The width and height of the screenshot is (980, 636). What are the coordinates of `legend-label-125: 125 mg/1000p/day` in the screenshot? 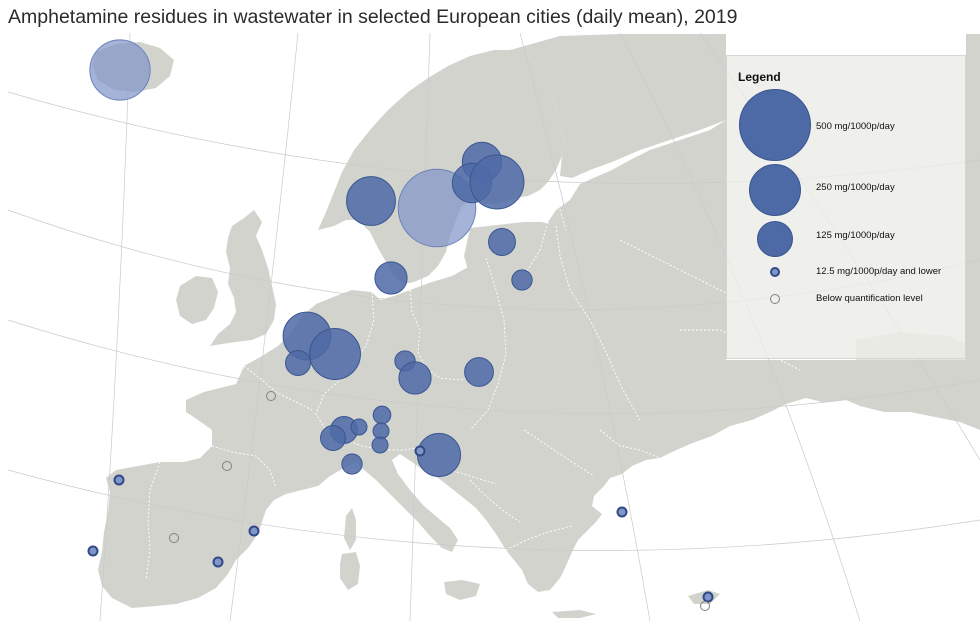 It's located at (855, 235).